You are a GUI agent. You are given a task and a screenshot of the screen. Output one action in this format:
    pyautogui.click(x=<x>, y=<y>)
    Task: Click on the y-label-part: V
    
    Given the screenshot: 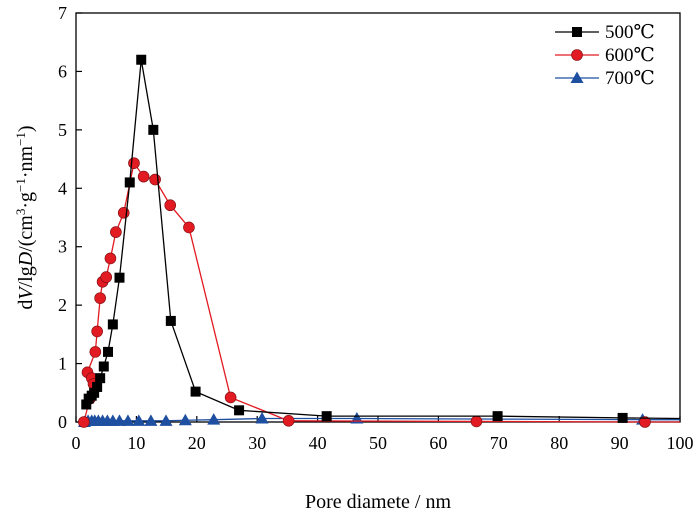 What is the action you would take?
    pyautogui.click(x=26, y=292)
    